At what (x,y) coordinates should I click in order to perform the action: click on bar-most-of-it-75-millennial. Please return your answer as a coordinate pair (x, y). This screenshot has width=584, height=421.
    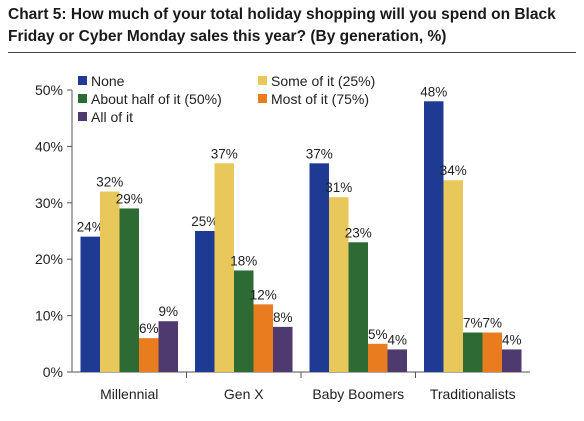
    Looking at the image, I should click on (149, 355).